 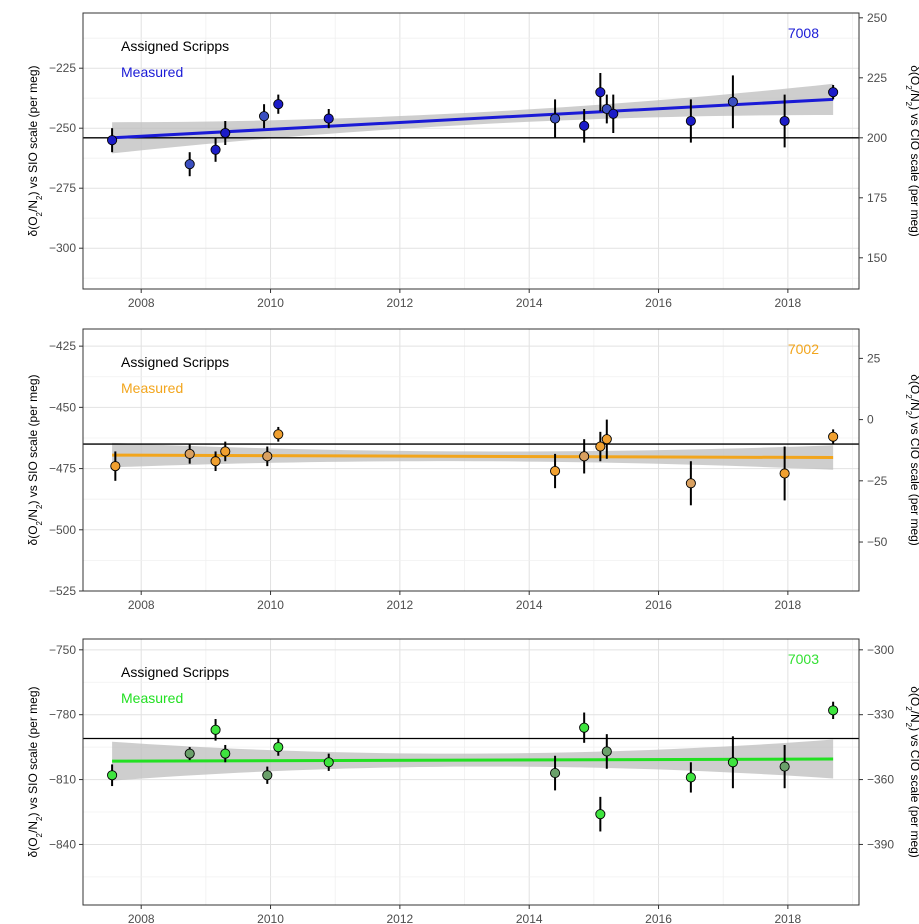 What do you see at coordinates (62, 346) in the screenshot?
I see `y-tick-label-left: −425` at bounding box center [62, 346].